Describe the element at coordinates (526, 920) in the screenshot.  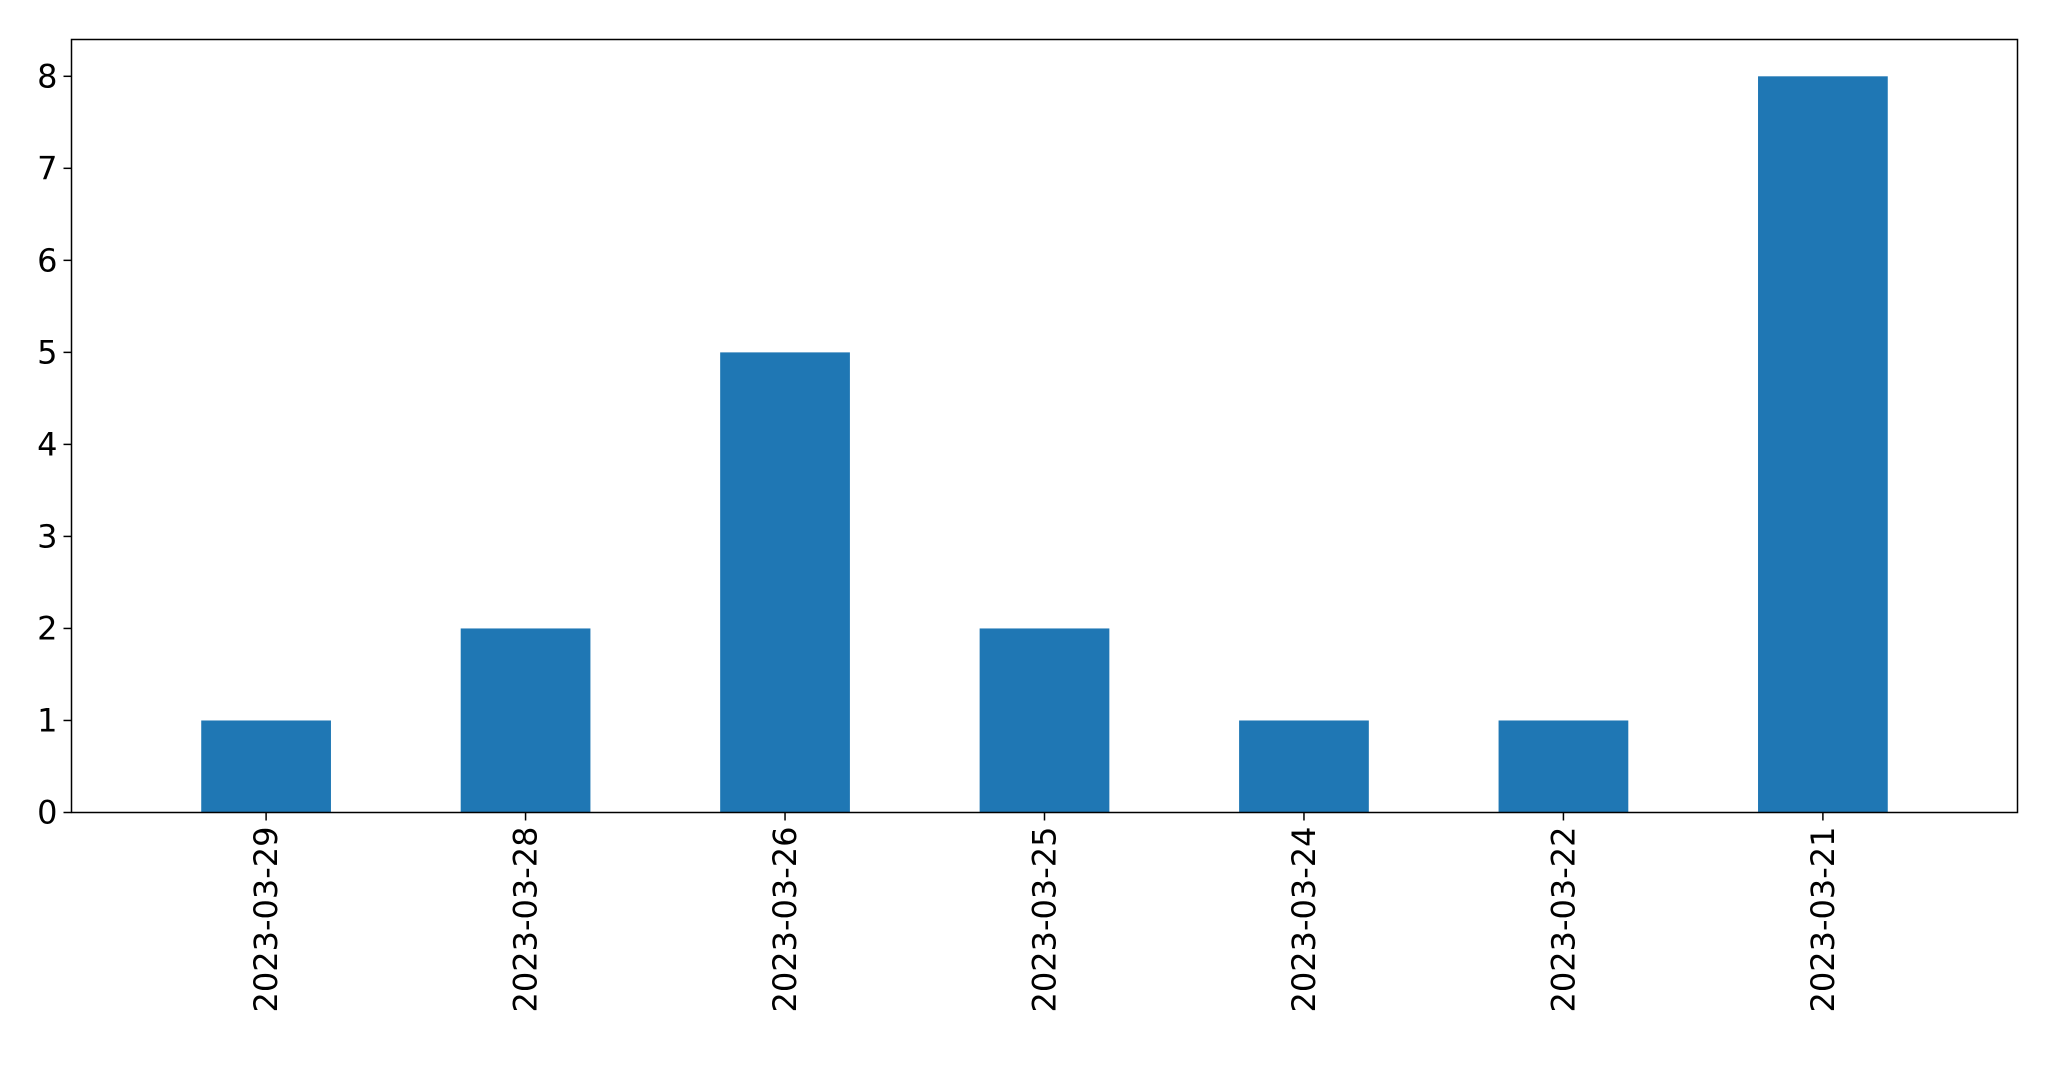
I see `x-tick-label: 2023-03-28` at that location.